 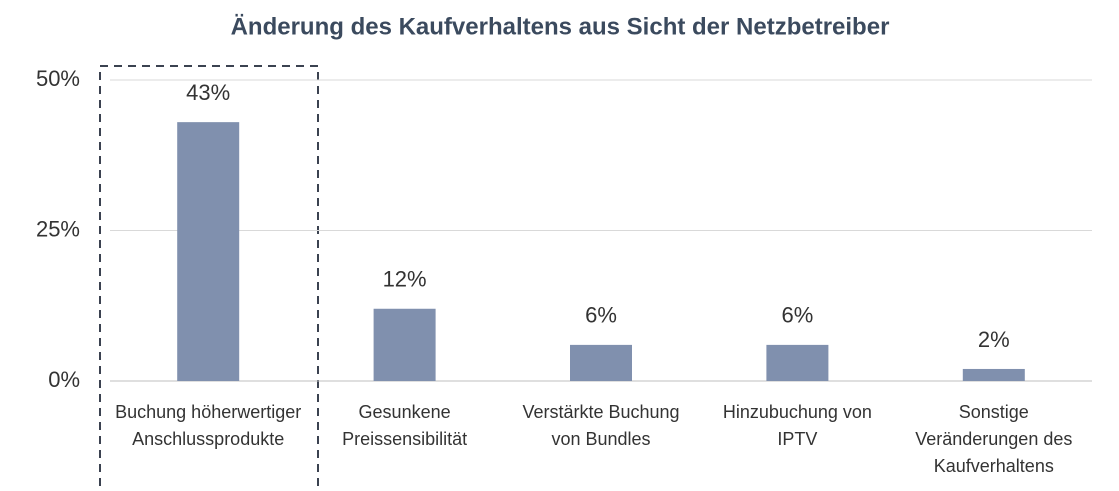 What do you see at coordinates (994, 339) in the screenshot?
I see `value-label: 2%` at bounding box center [994, 339].